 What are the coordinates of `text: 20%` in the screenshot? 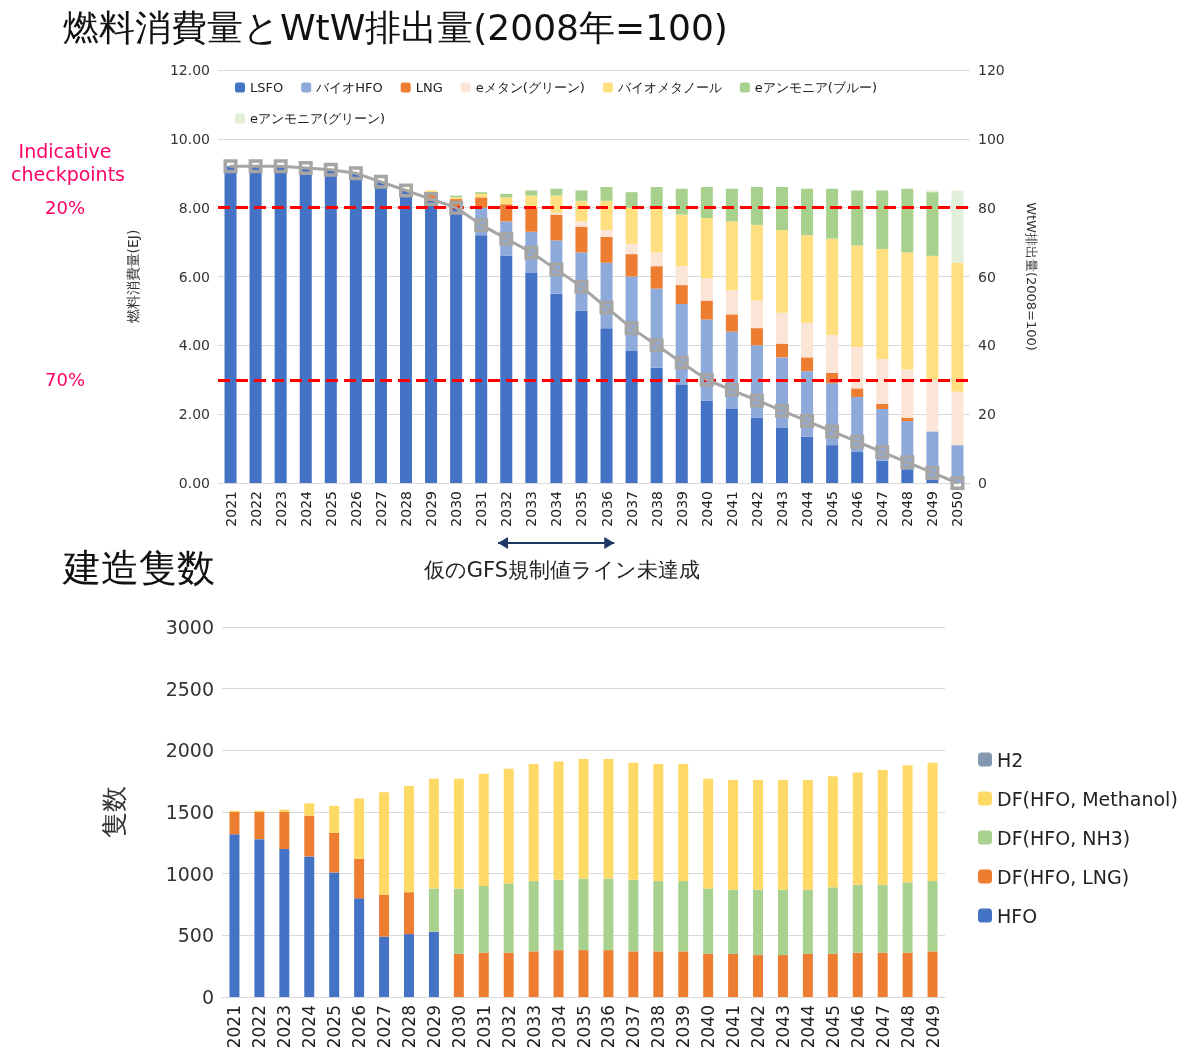 It's located at (65, 208).